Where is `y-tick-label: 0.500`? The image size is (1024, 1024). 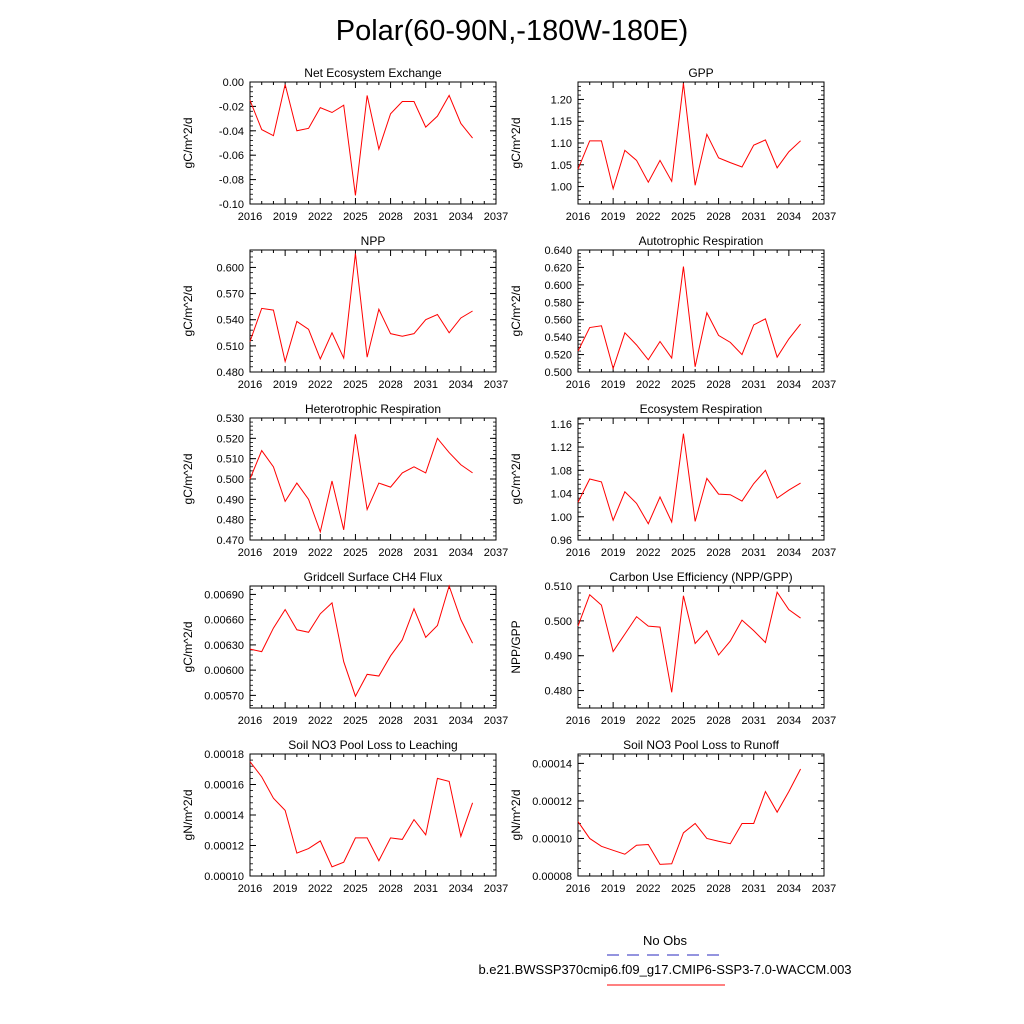 y-tick-label: 0.500 is located at coordinates (230, 480).